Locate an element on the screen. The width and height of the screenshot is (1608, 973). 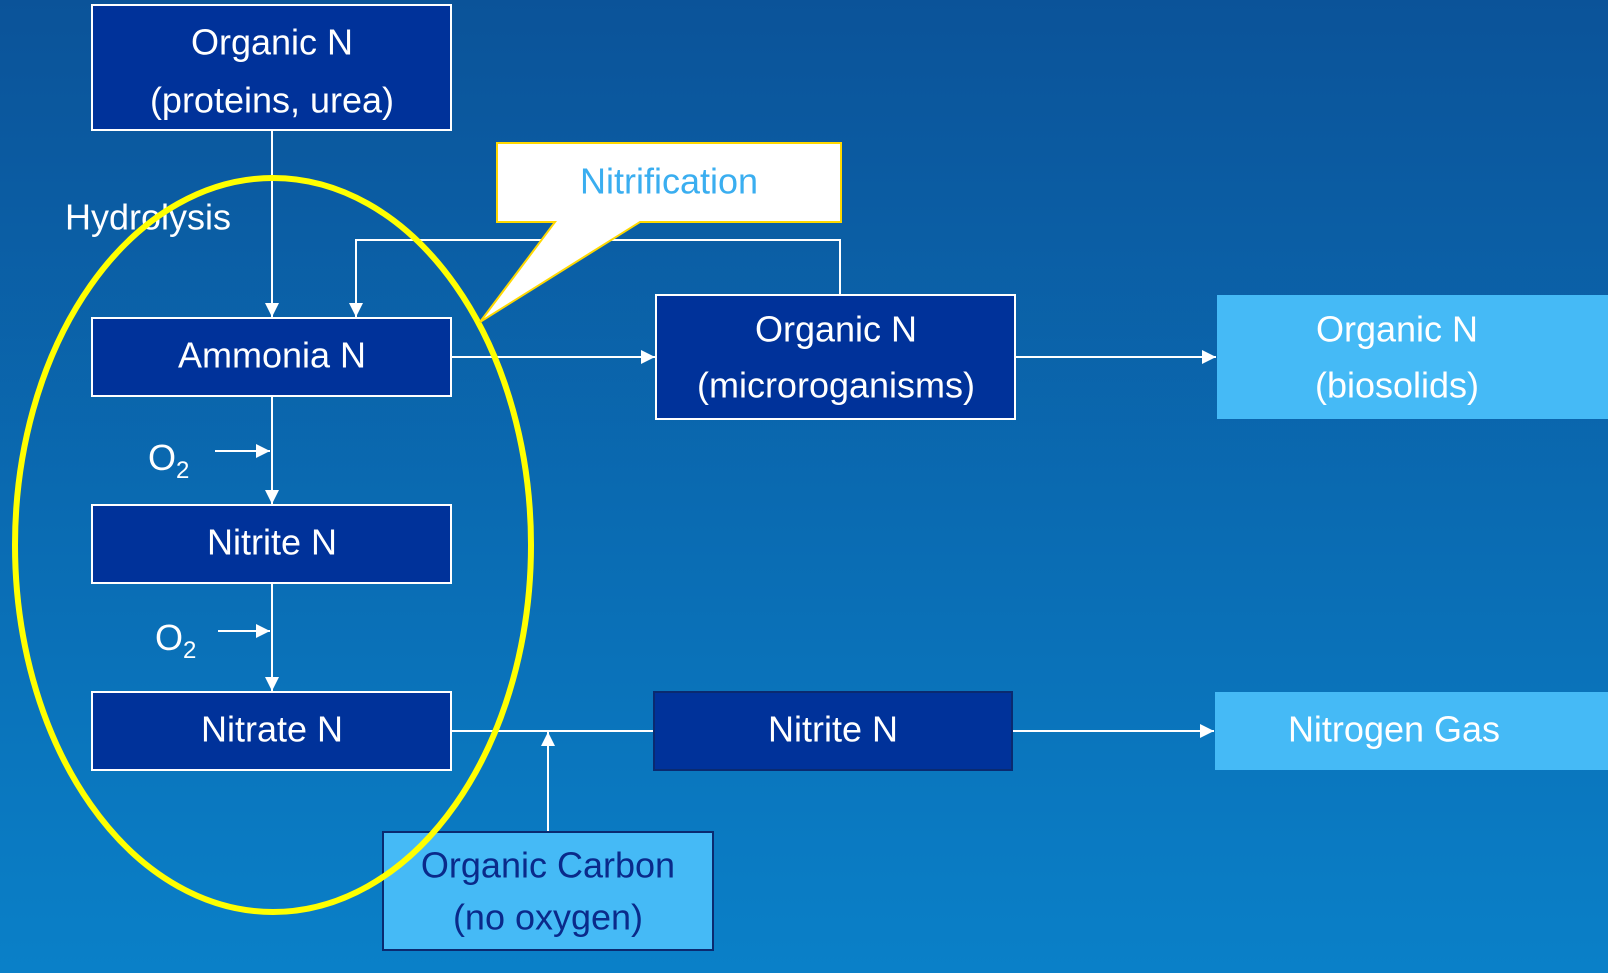
callout-label: Nitrification is located at coordinates (669, 181).